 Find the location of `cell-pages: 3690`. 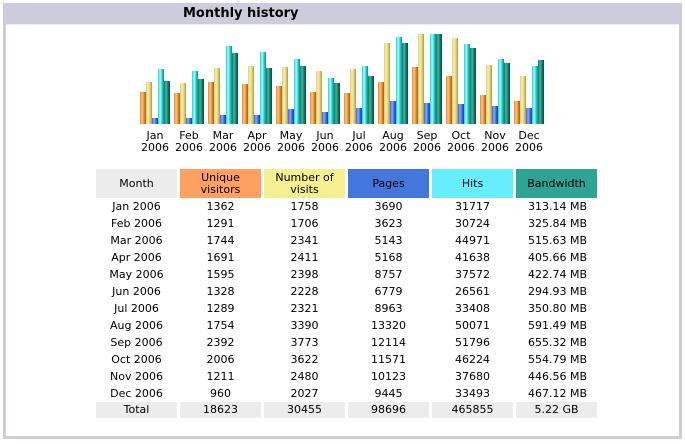

cell-pages: 3690 is located at coordinates (388, 206).